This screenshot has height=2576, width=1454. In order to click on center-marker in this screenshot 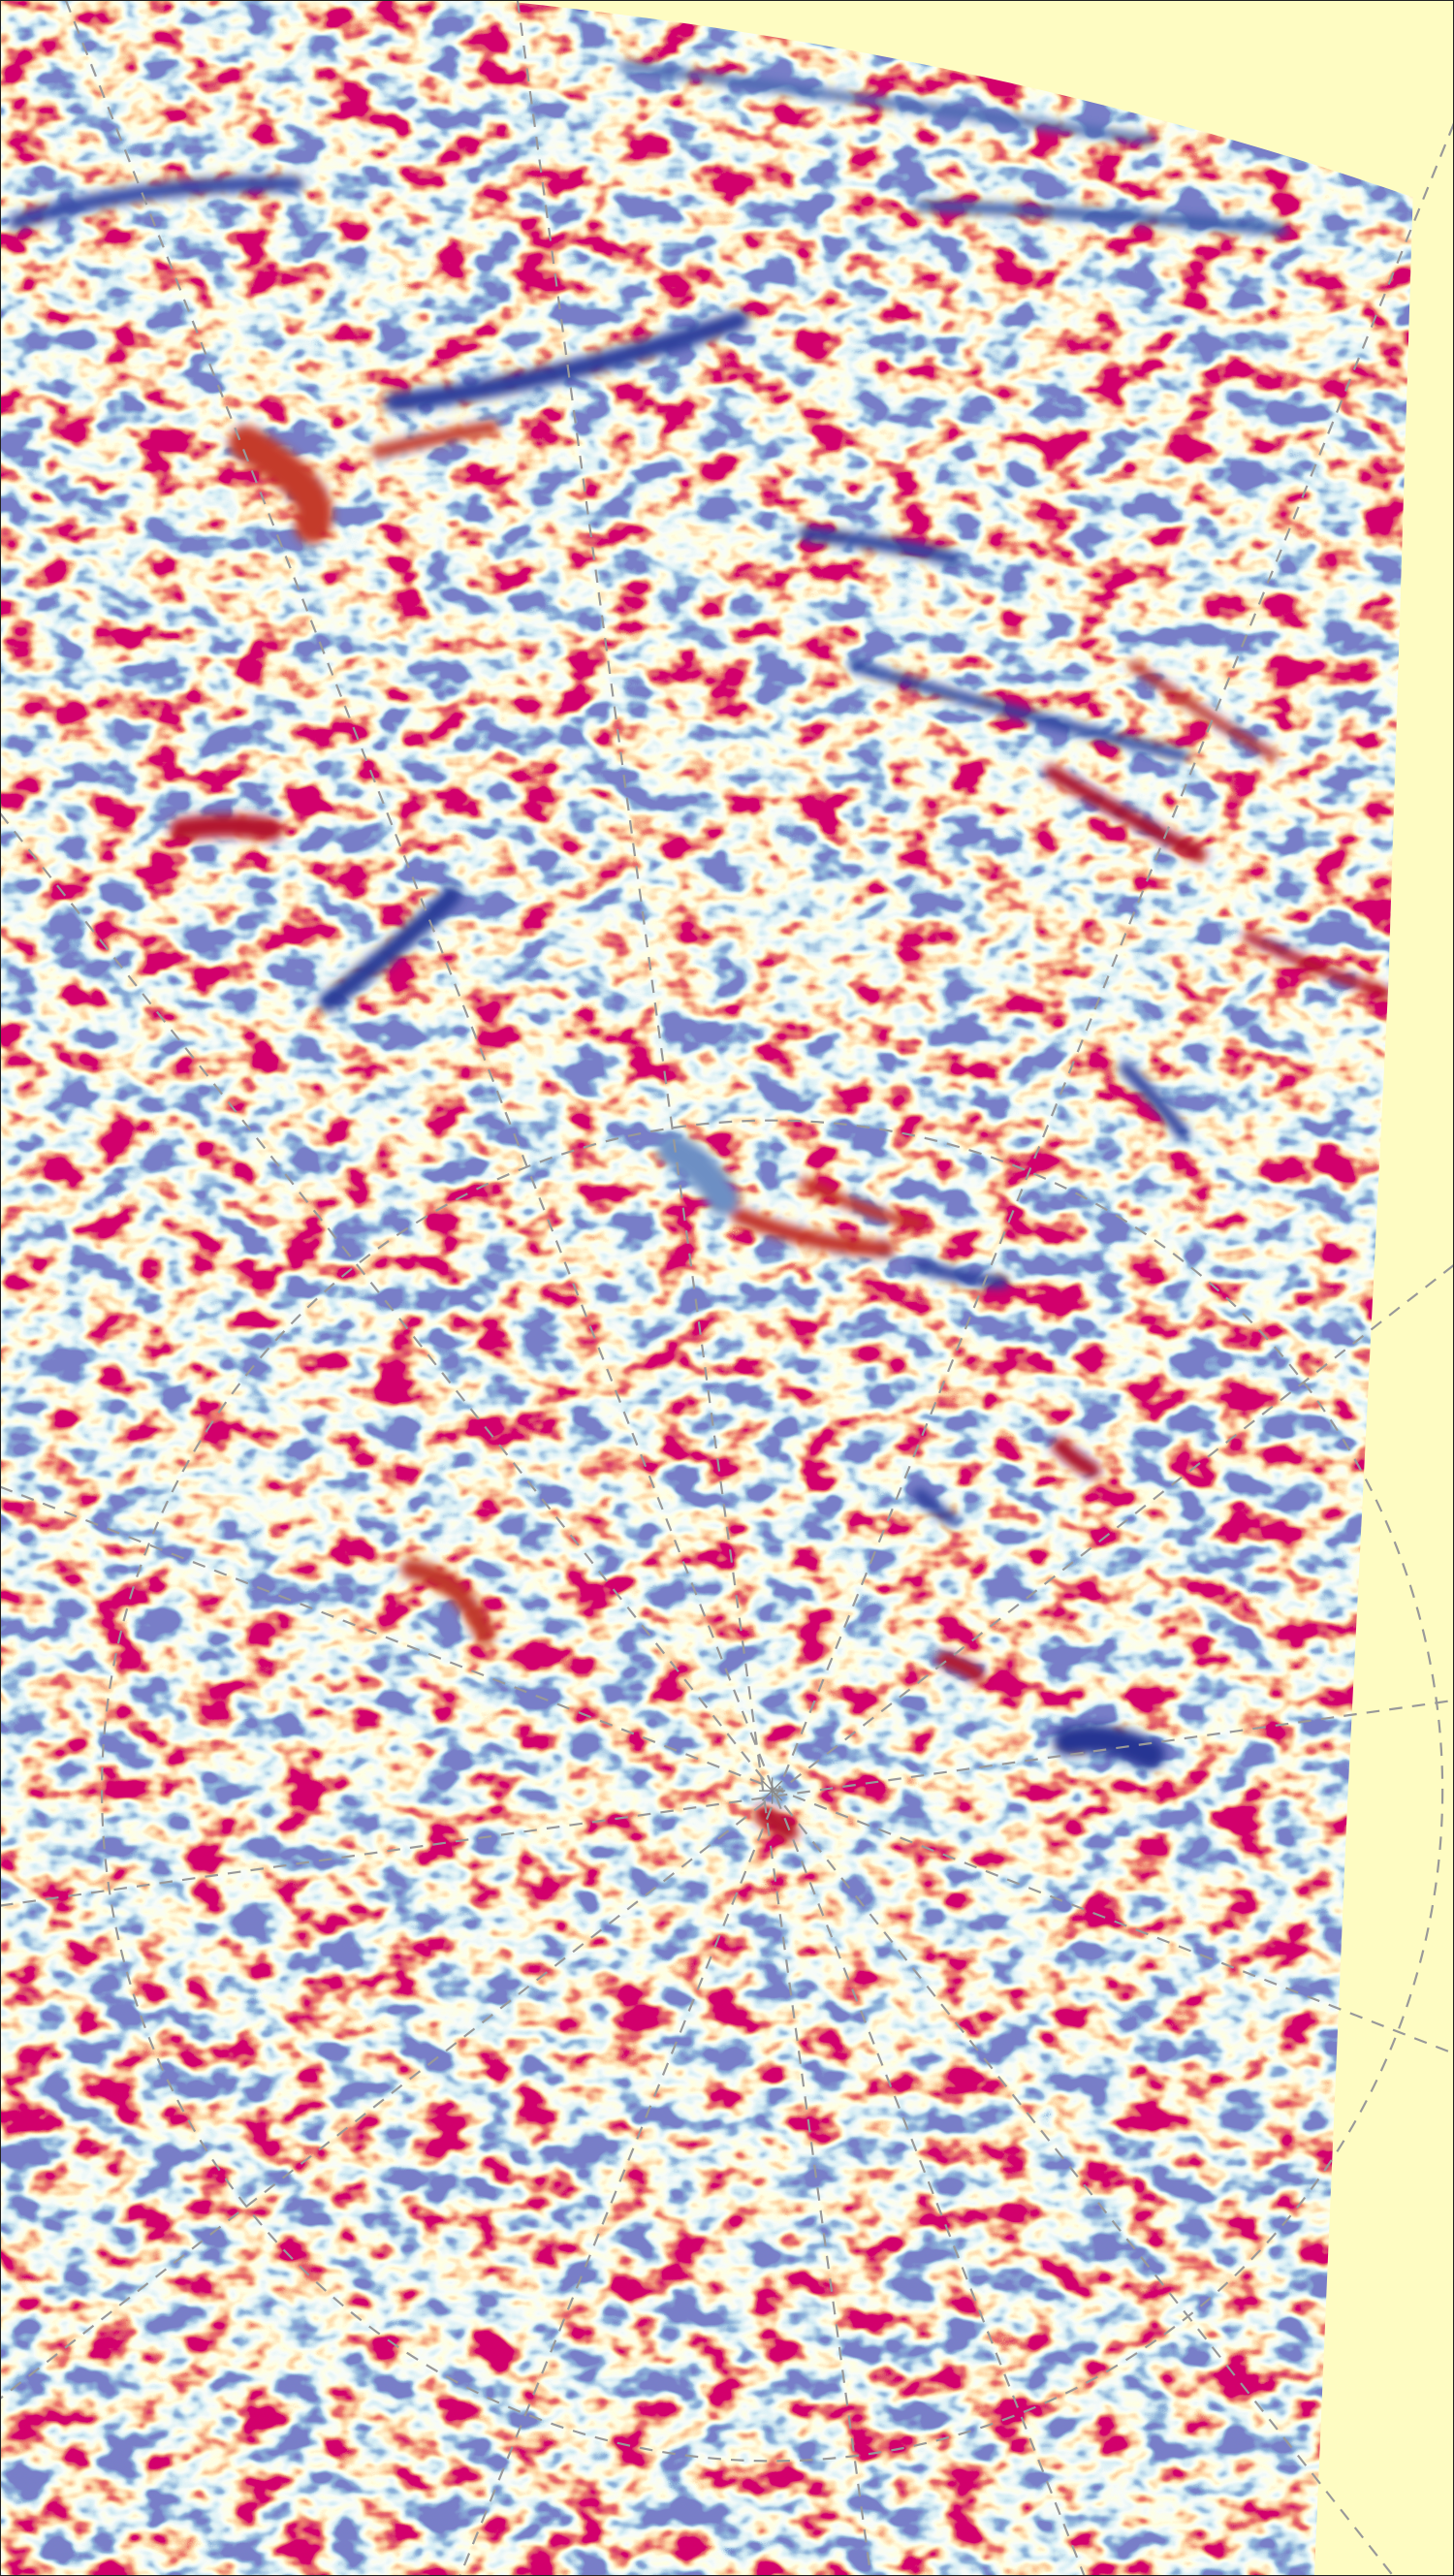, I will do `click(772, 1790)`.